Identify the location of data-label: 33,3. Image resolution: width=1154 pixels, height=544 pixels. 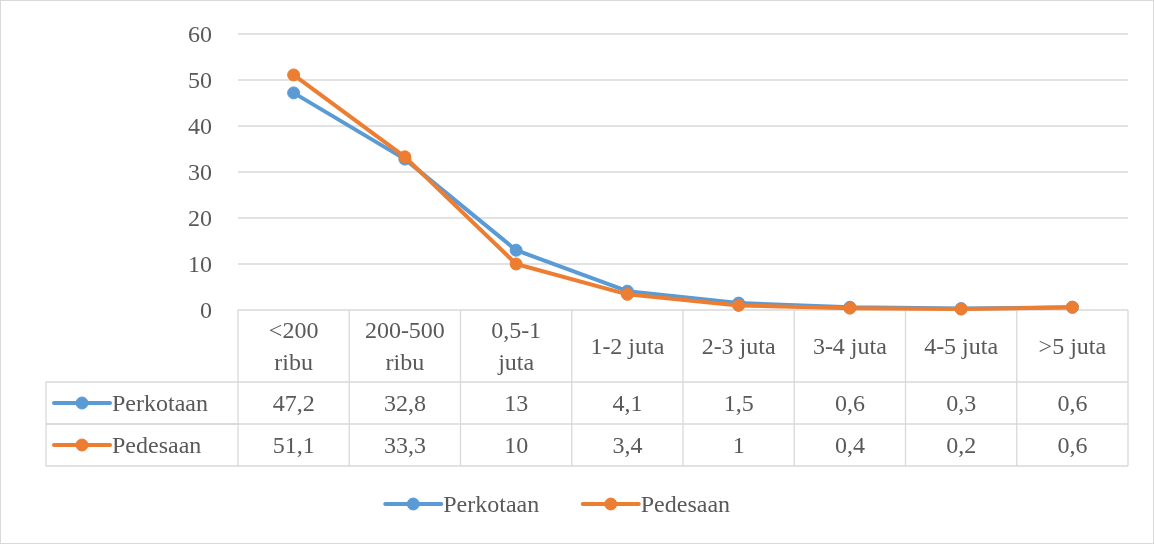
(404, 445).